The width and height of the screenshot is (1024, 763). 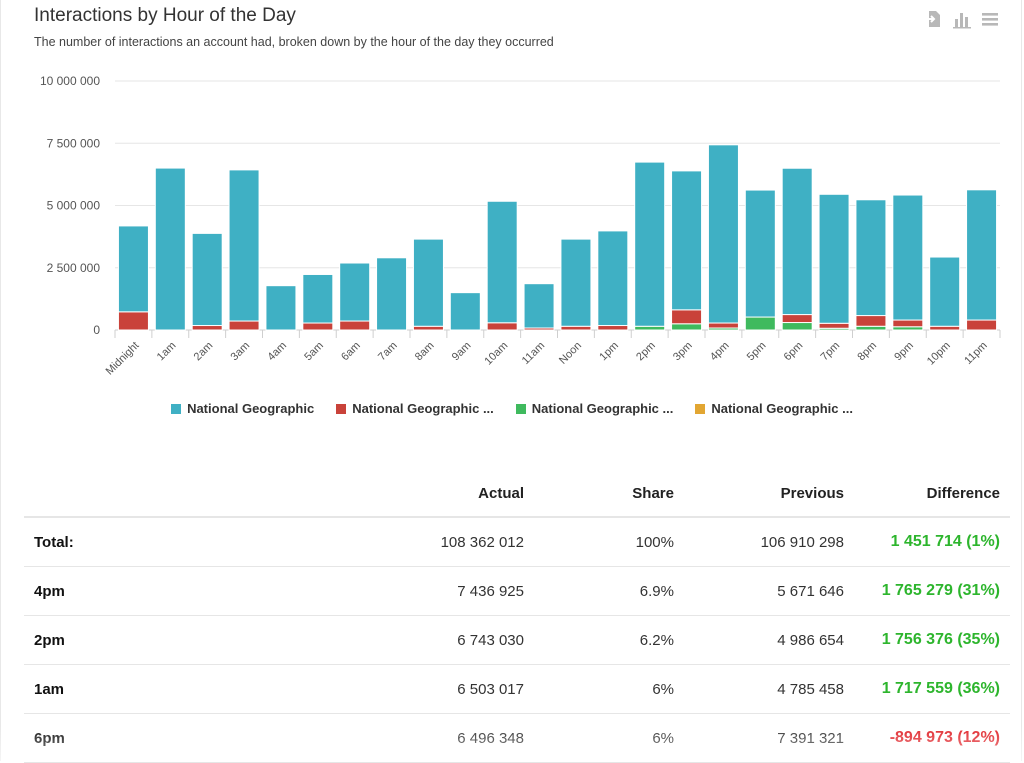 I want to click on header-actual: Actual, so click(x=334, y=494).